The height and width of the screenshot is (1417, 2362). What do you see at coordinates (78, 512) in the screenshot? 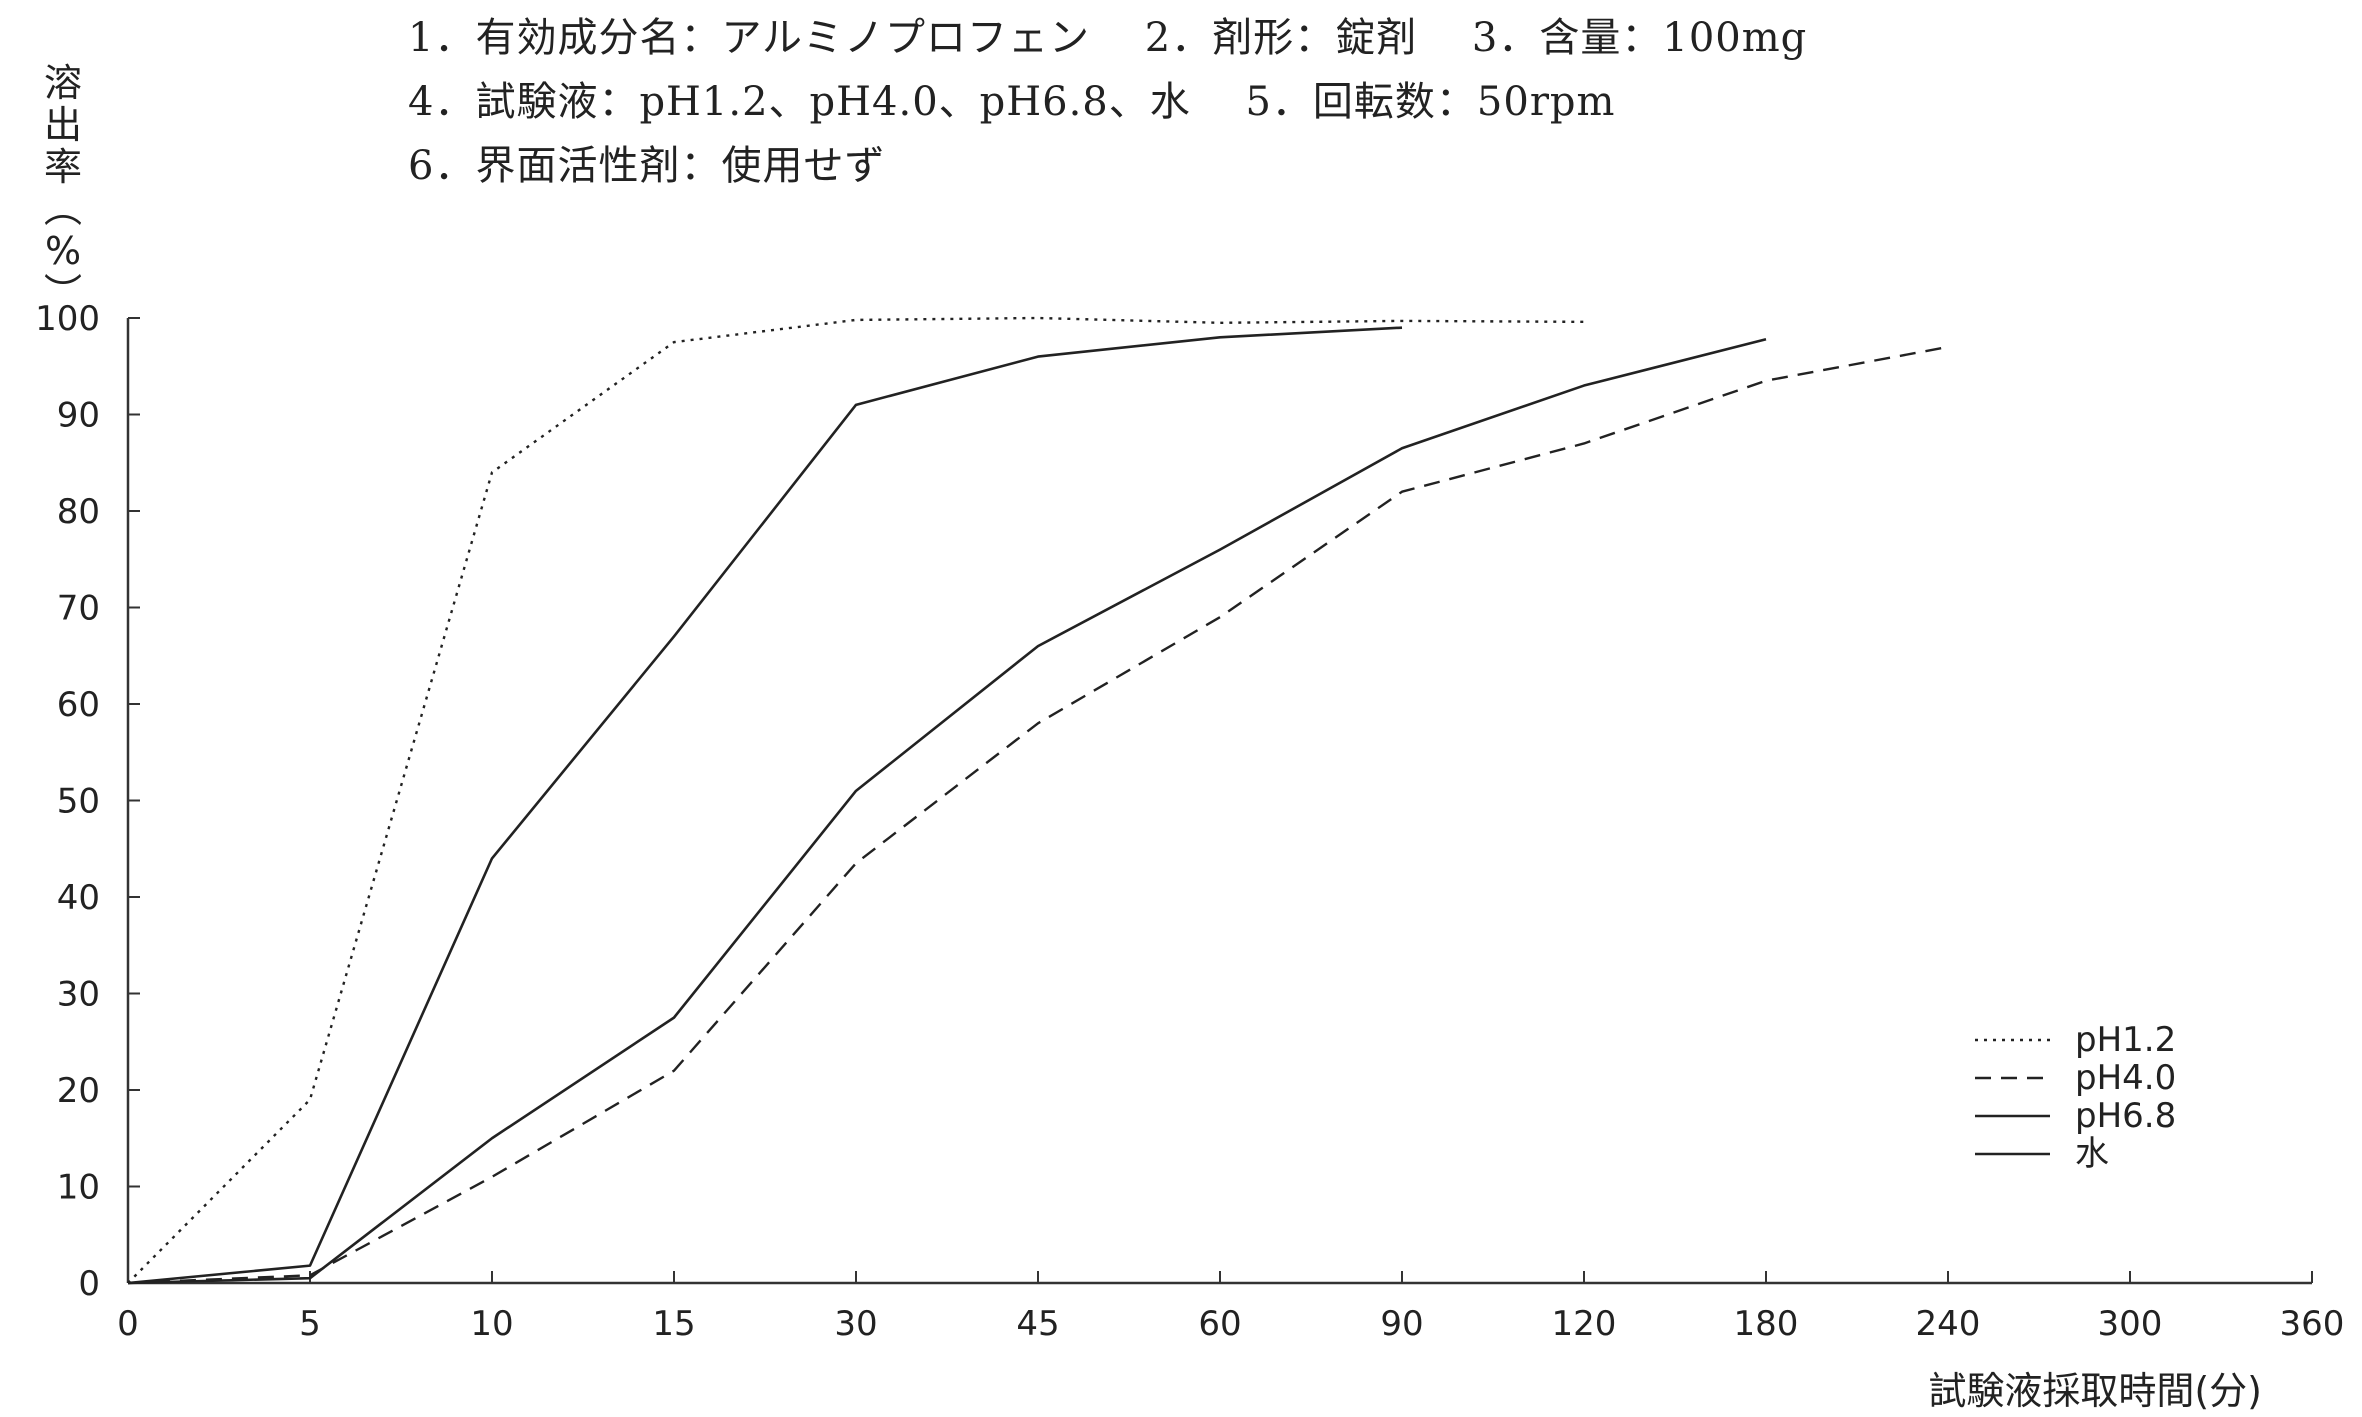
I see `y-tick-label: 80` at bounding box center [78, 512].